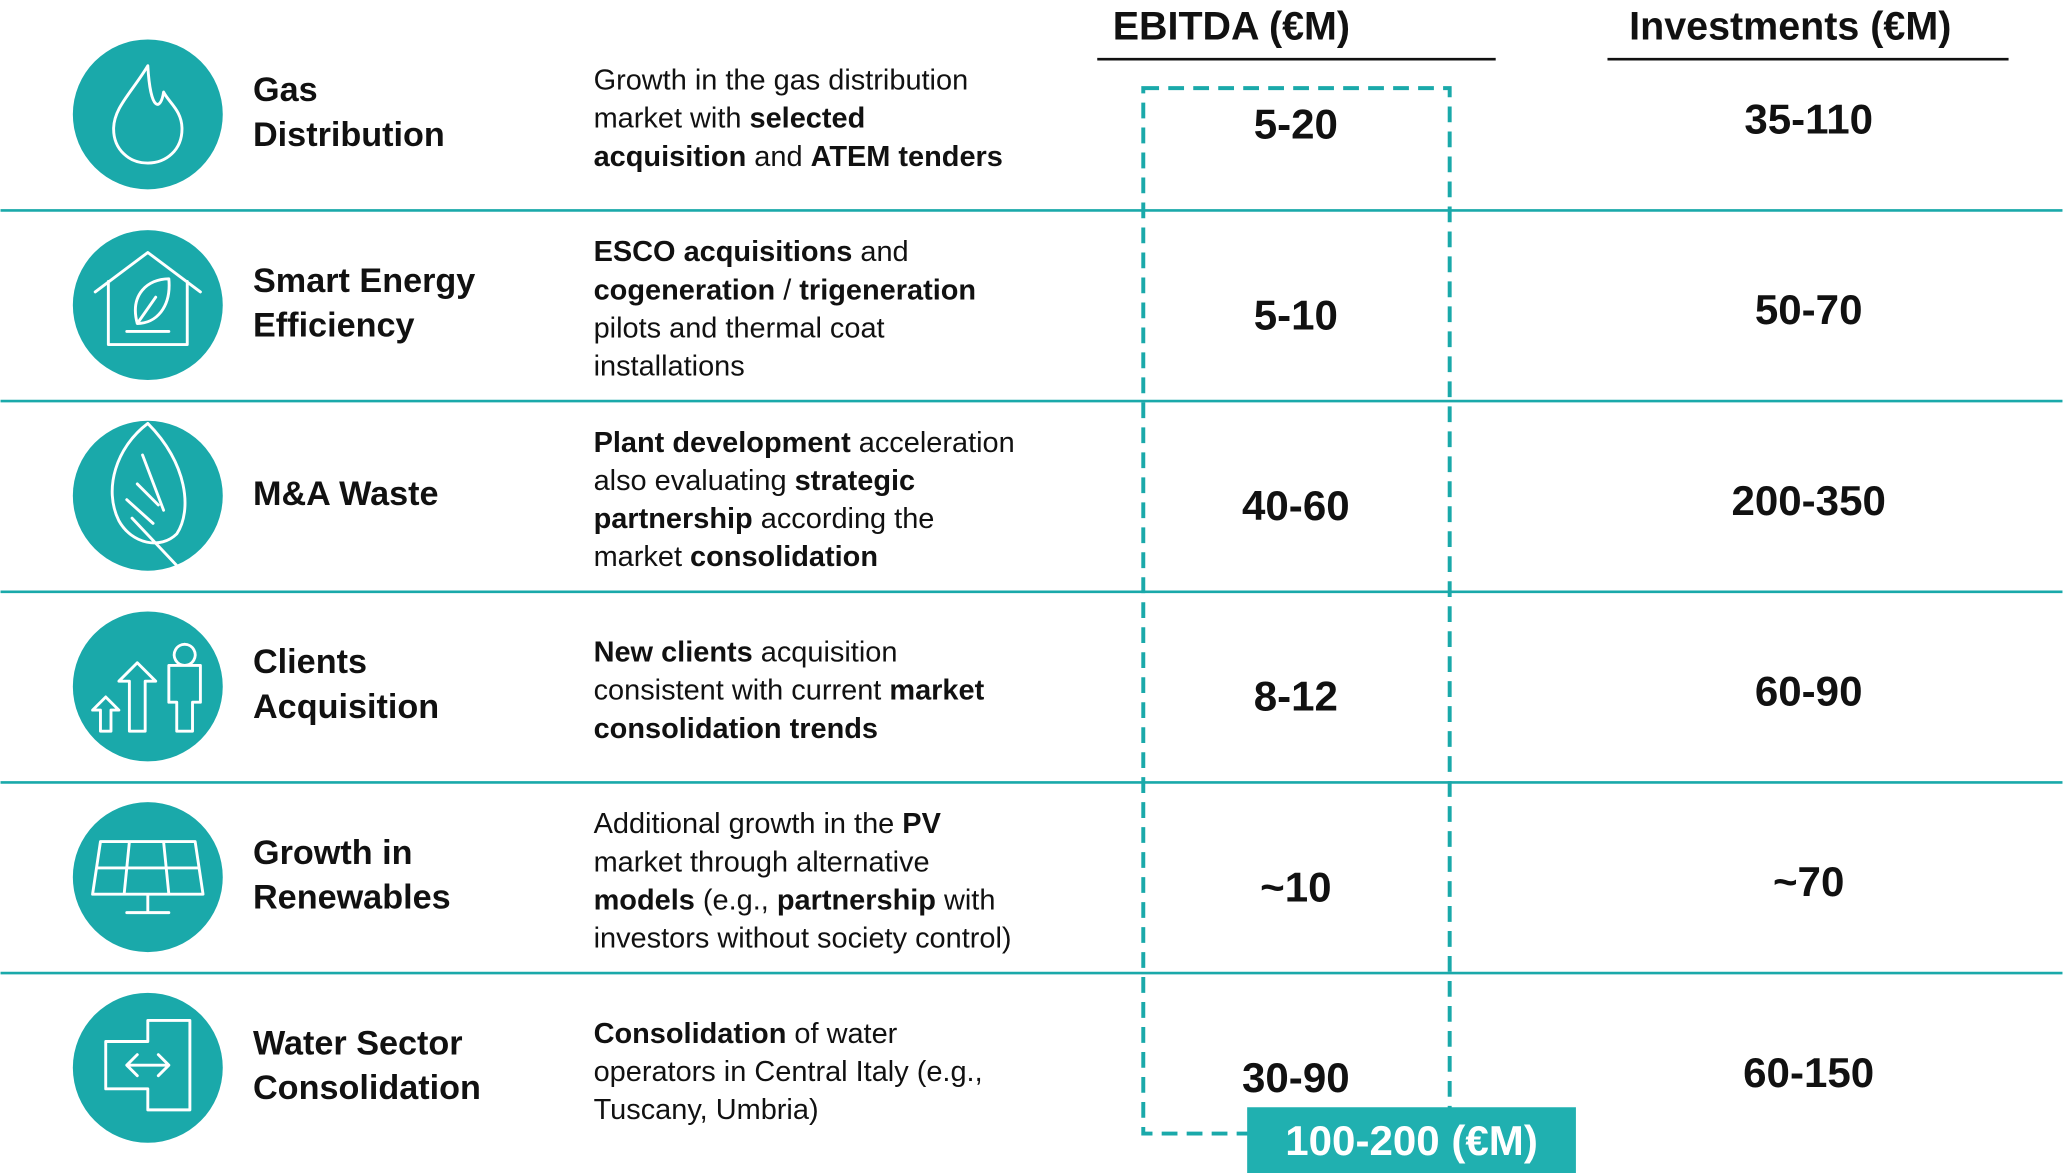  Describe the element at coordinates (1296, 124) in the screenshot. I see `ebitda-value: 5-20` at that location.